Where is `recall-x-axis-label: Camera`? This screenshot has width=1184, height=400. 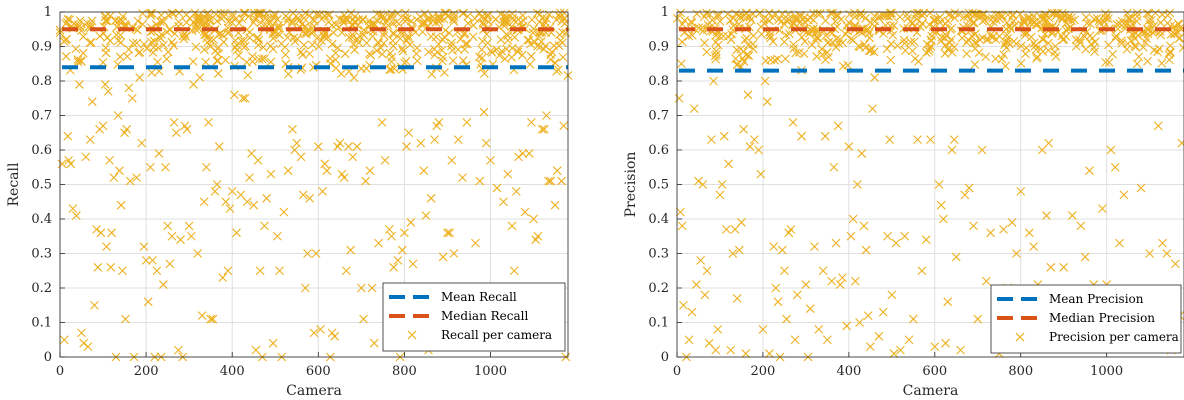 recall-x-axis-label: Camera is located at coordinates (314, 391).